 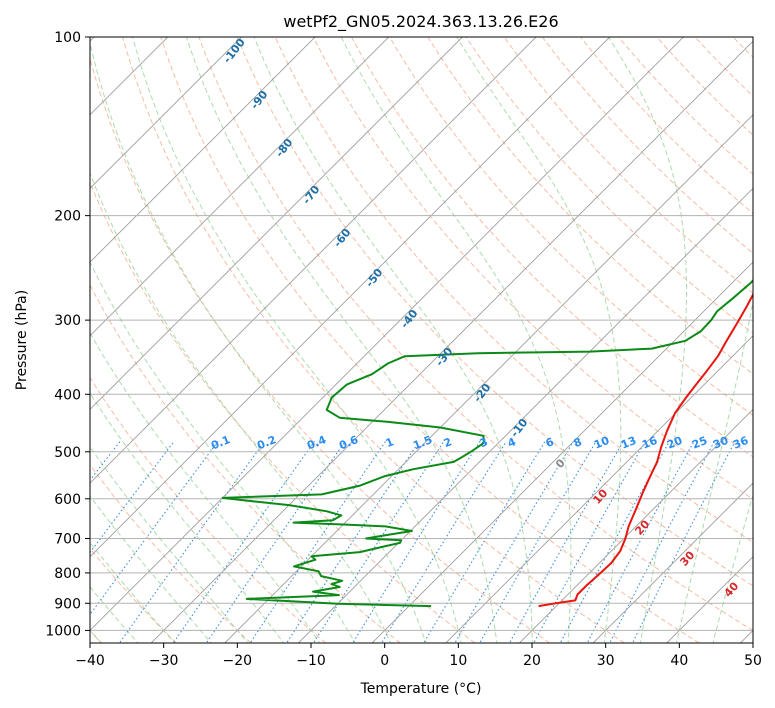 What do you see at coordinates (374, 278) in the screenshot?
I see `dry-adiabat-label: -50` at bounding box center [374, 278].